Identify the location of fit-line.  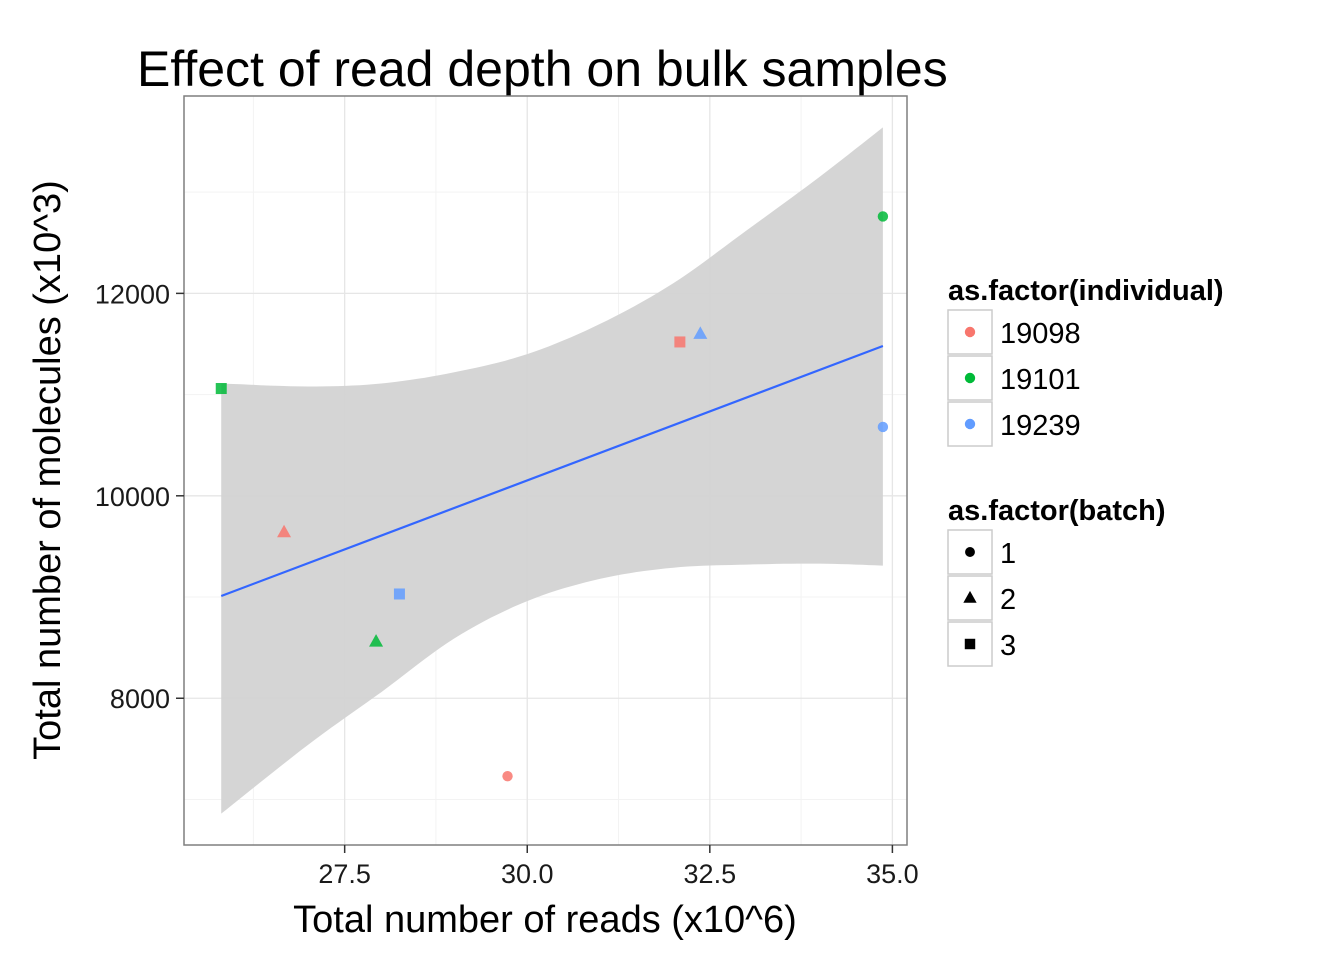
(552, 471).